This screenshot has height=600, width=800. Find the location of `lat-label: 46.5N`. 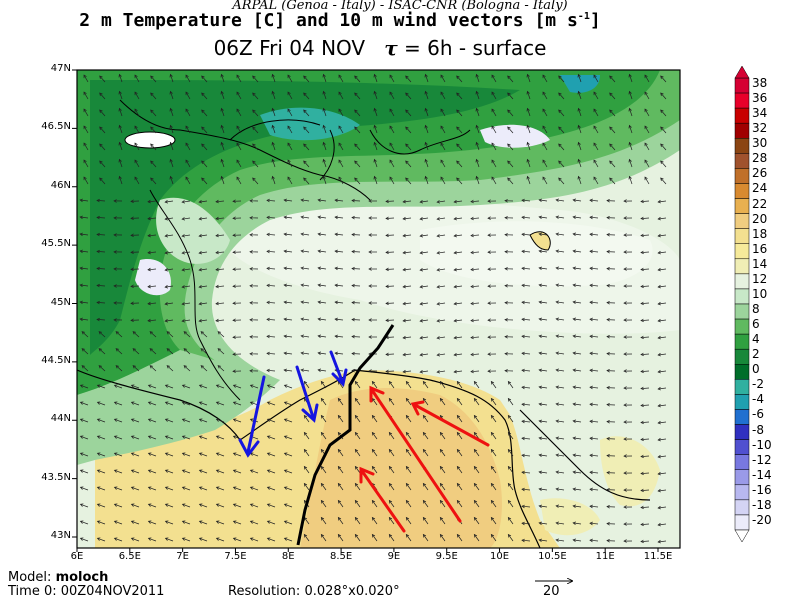

lat-label: 46.5N is located at coordinates (56, 127).